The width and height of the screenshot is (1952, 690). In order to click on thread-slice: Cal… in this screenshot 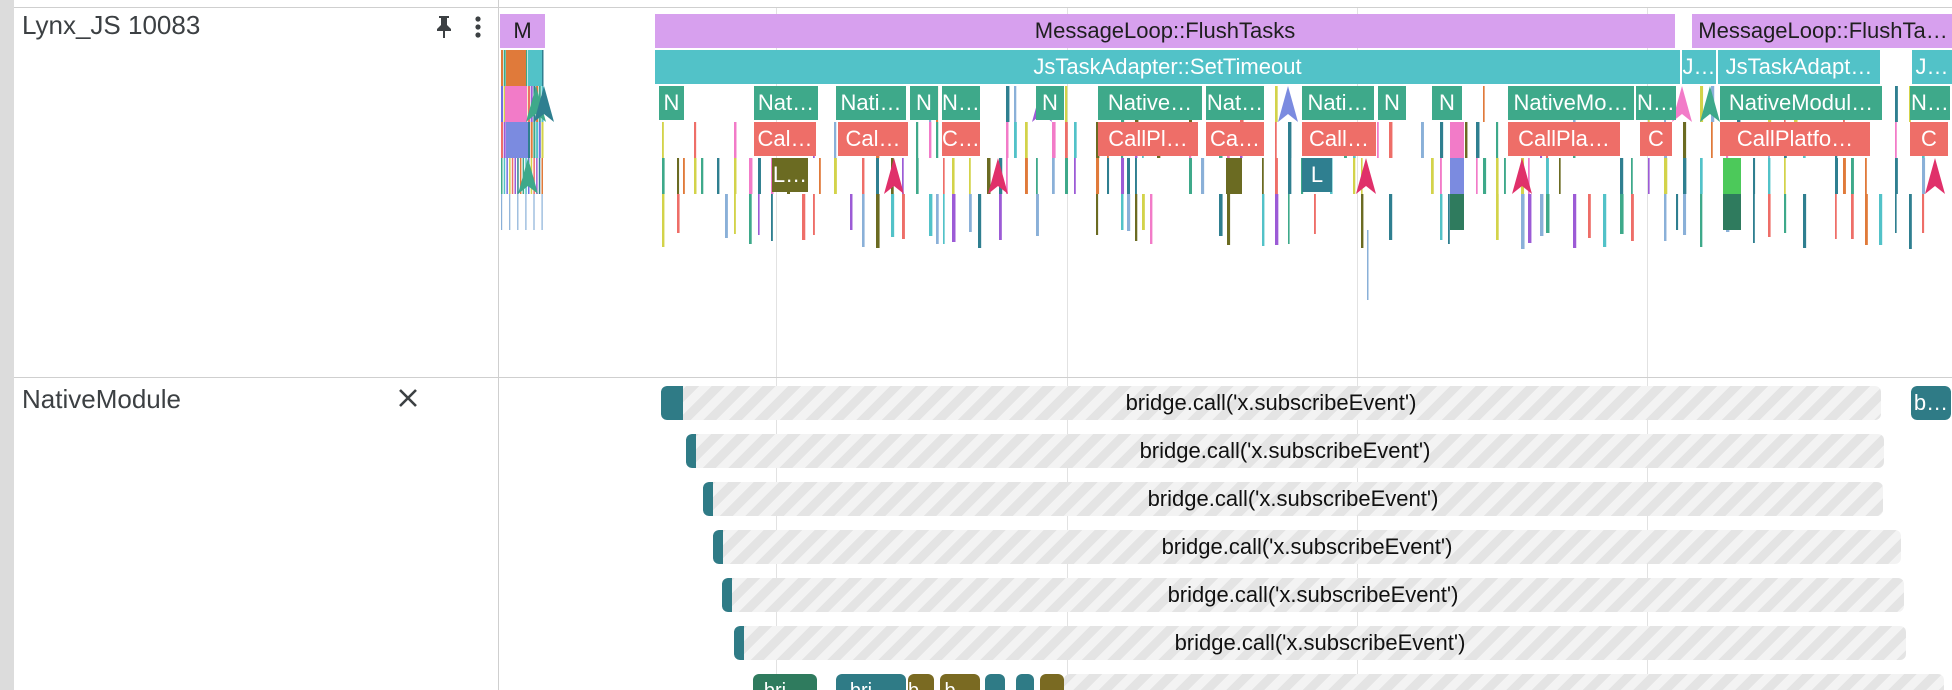, I will do `click(785, 139)`.